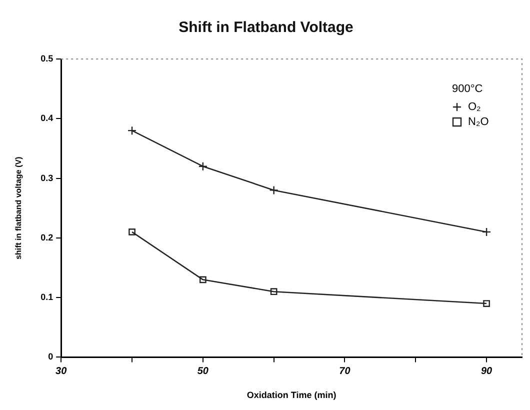 The image size is (530, 410). I want to click on x-tick-label: 90, so click(486, 371).